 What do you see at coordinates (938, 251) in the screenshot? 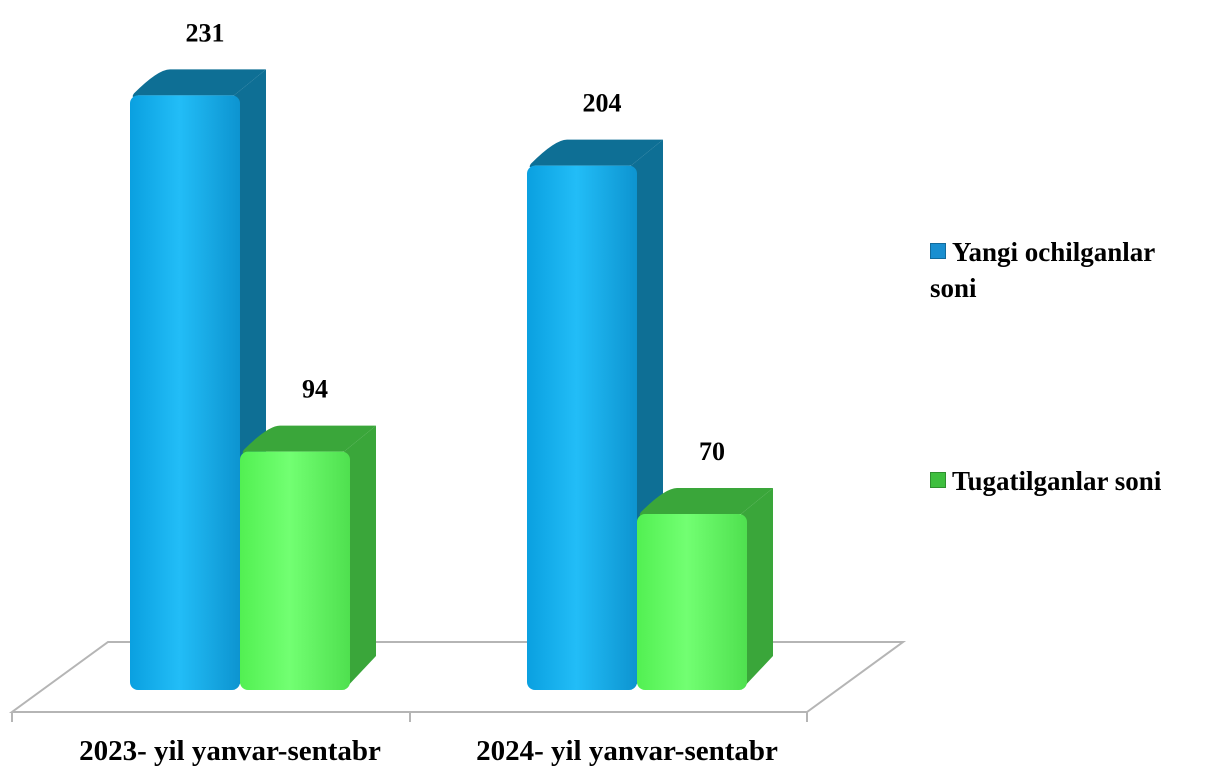
I see `legend-swatch-yangi` at bounding box center [938, 251].